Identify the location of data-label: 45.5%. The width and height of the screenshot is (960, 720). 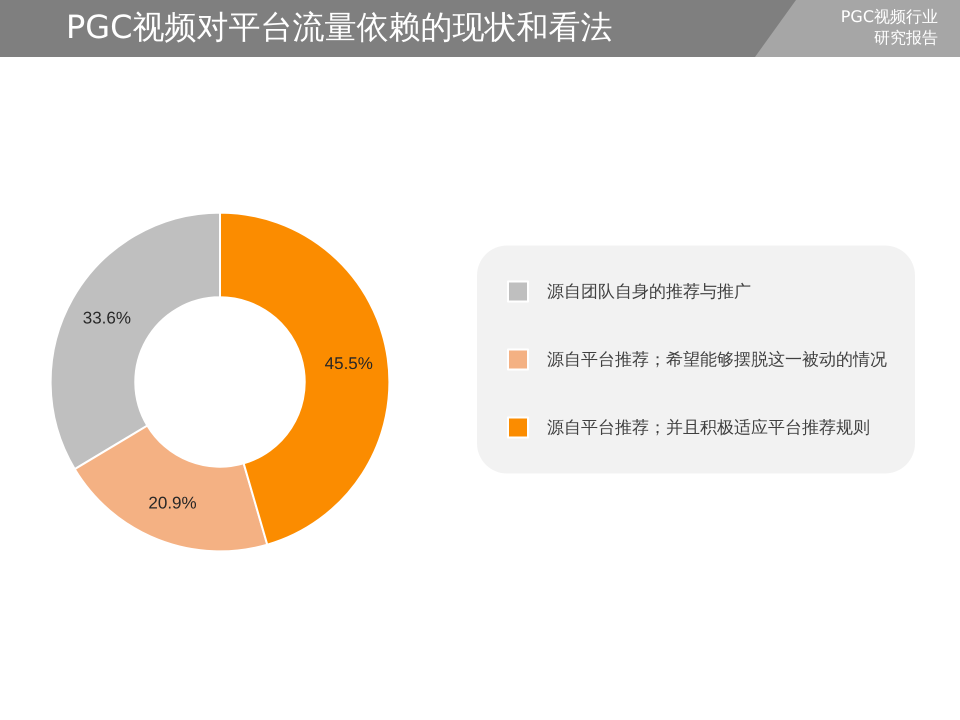
(348, 364).